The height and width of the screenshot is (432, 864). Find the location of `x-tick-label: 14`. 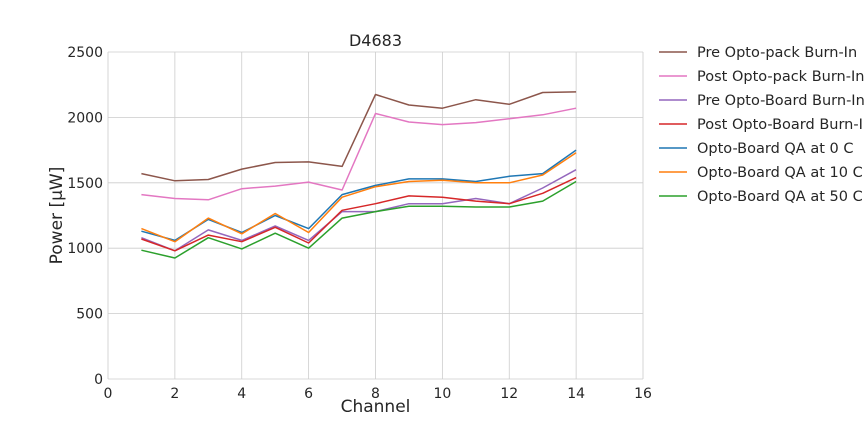

x-tick-label: 14 is located at coordinates (576, 394).